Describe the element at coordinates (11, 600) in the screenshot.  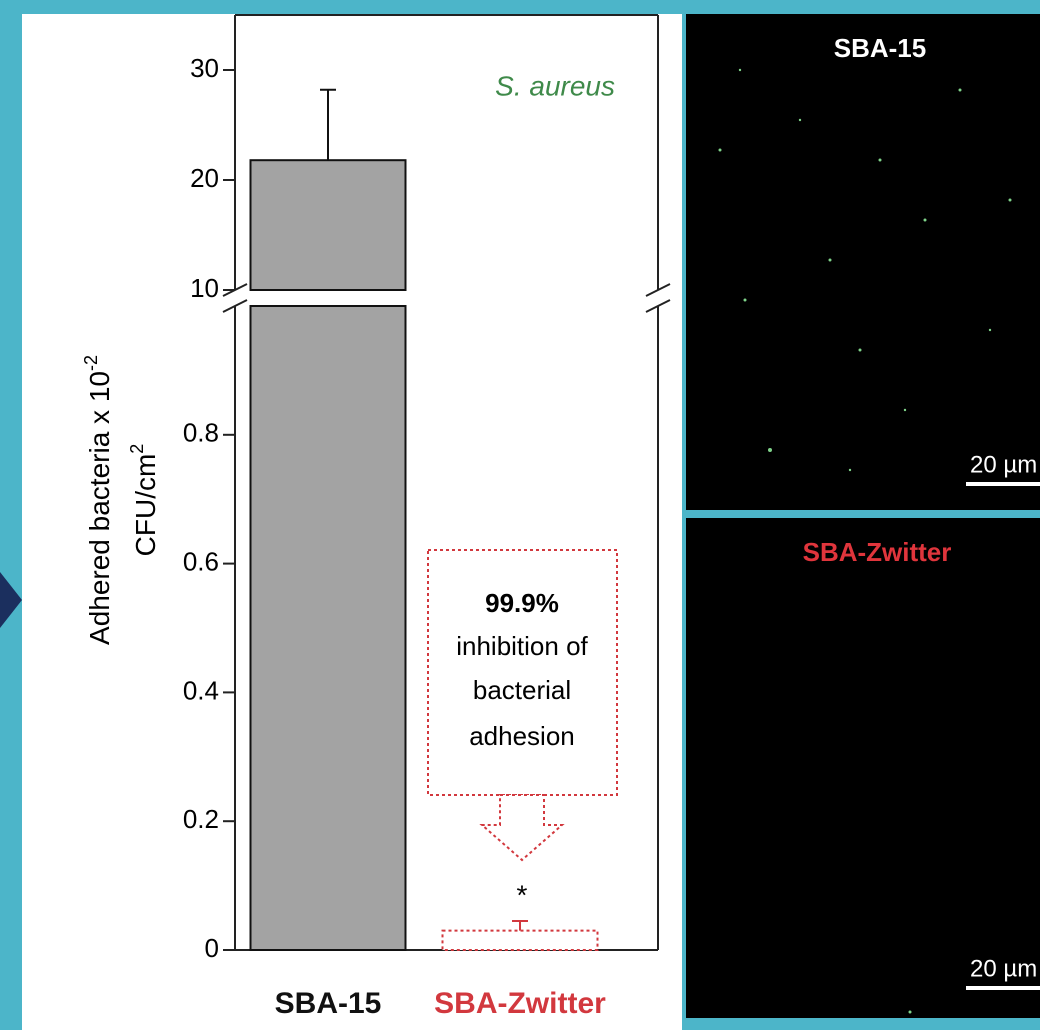
I see `arrow-decoration` at that location.